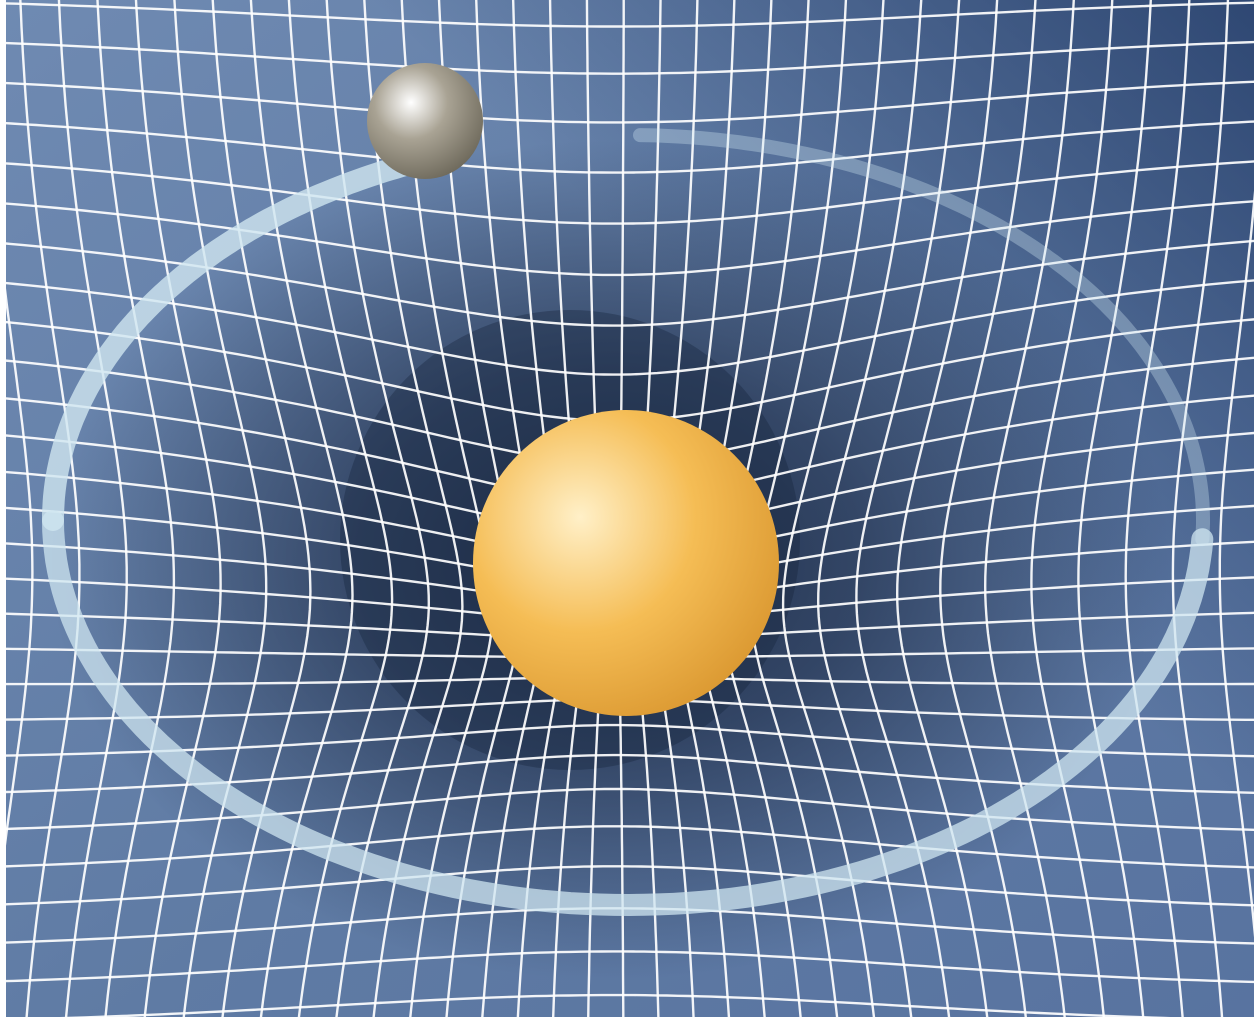  What do you see at coordinates (425, 121) in the screenshot?
I see `orbiting-body-sphere` at bounding box center [425, 121].